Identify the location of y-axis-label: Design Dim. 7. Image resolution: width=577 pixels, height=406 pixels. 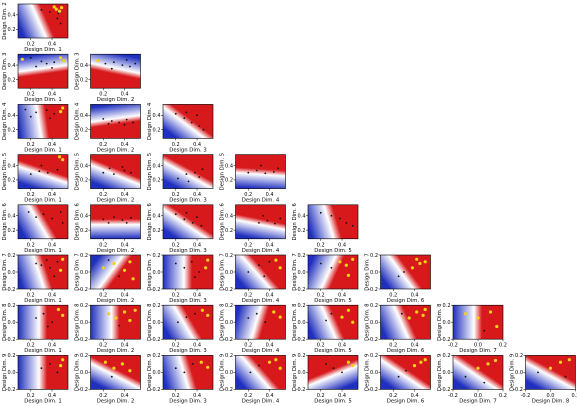
(368, 271).